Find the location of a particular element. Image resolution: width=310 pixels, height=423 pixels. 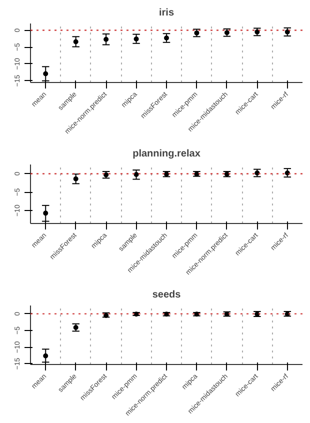

chart-title: iris is located at coordinates (166, 13).